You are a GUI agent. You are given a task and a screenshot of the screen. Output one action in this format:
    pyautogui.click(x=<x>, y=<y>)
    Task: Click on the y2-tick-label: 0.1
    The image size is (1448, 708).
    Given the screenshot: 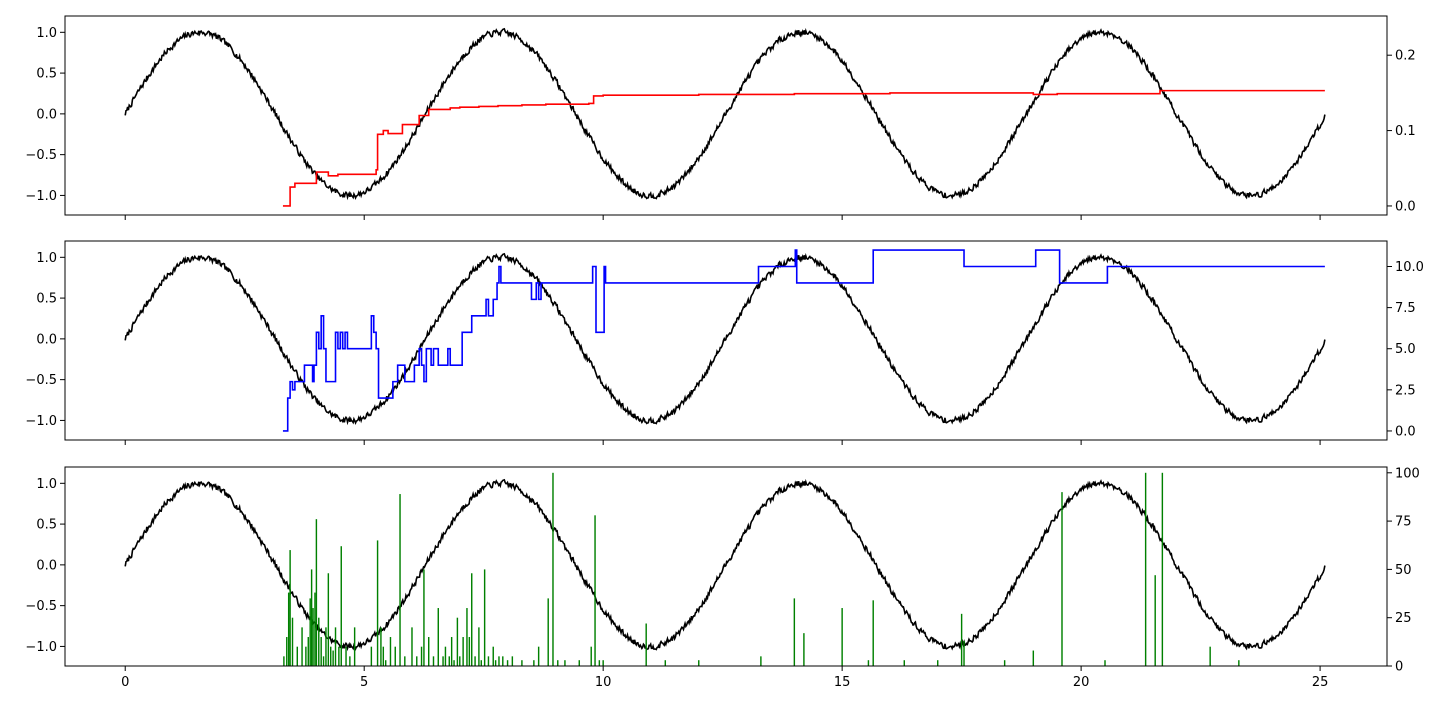 What is the action you would take?
    pyautogui.click(x=1405, y=131)
    